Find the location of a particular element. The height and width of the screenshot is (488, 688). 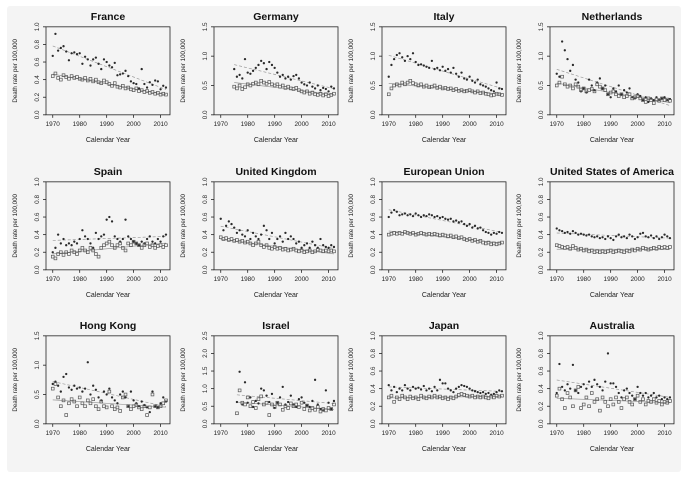

x-tick-label: 1990 is located at coordinates (443, 278).